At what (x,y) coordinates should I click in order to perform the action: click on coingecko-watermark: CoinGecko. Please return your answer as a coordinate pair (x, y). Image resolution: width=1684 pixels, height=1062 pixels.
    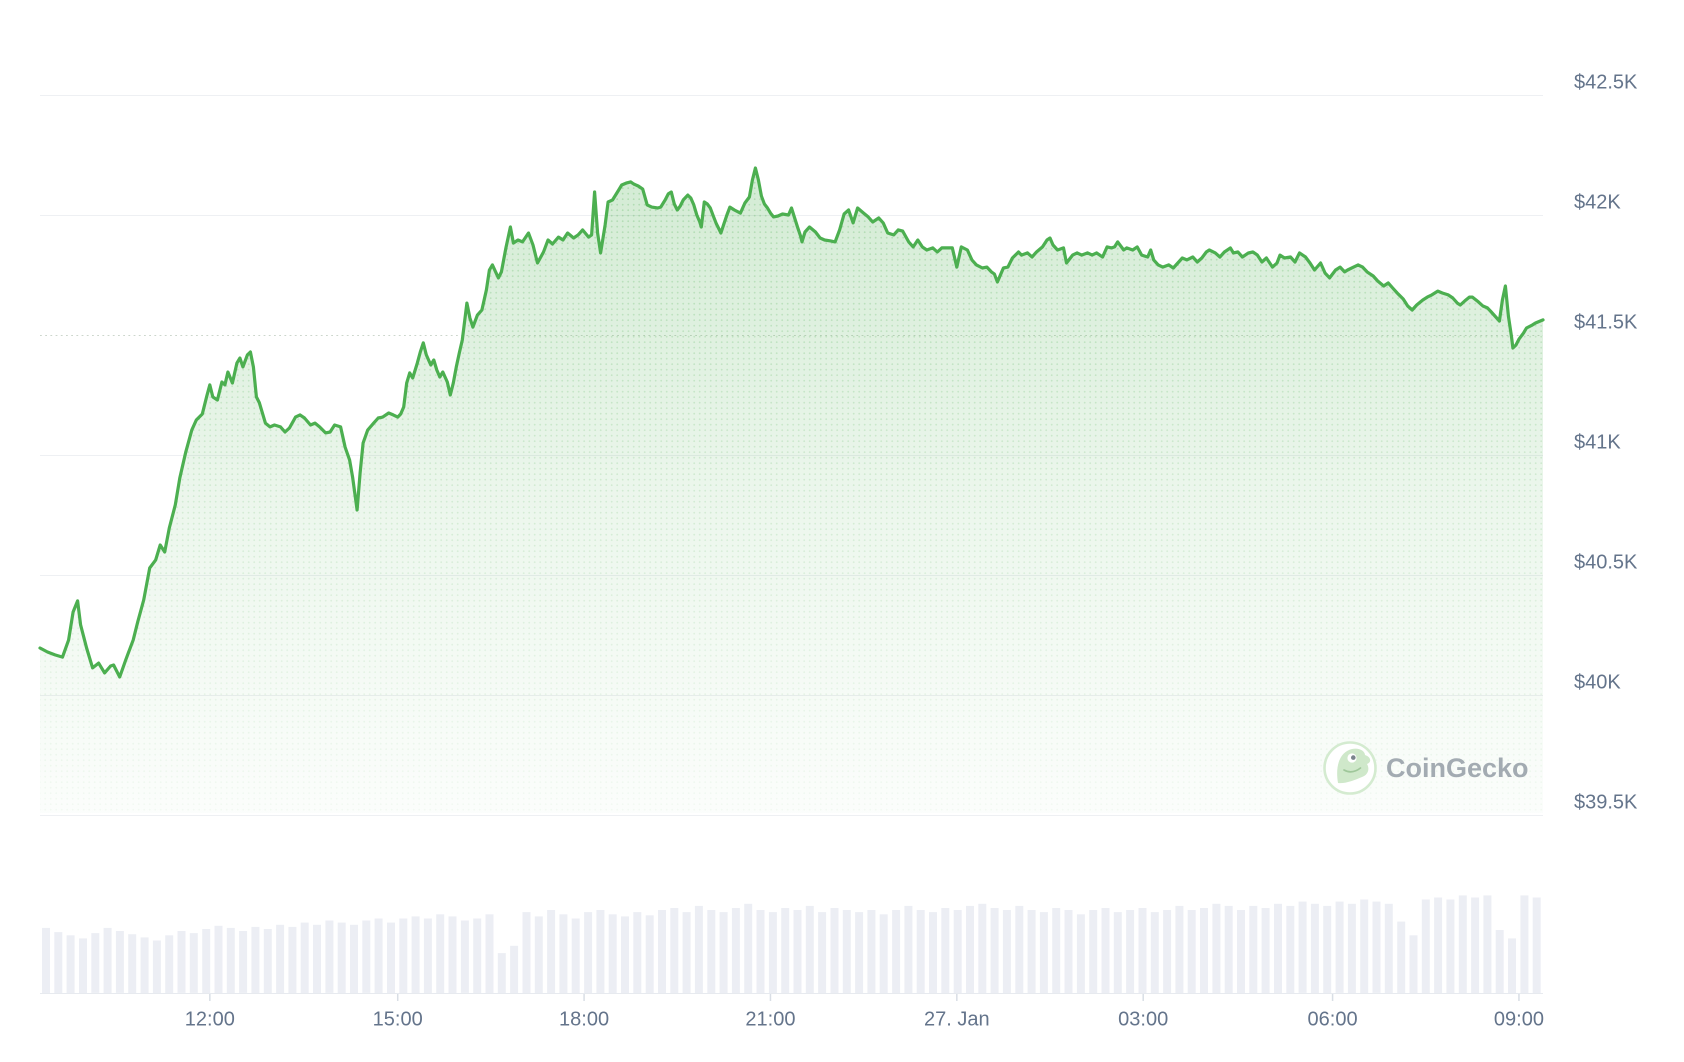
    Looking at the image, I should click on (1426, 768).